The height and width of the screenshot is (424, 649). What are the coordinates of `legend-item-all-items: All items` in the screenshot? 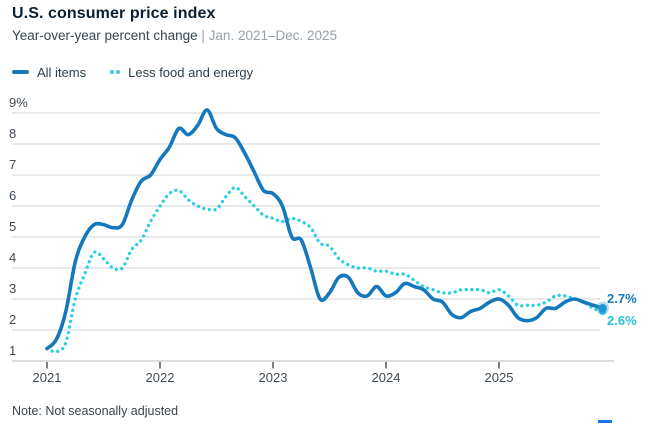 It's located at (49, 72).